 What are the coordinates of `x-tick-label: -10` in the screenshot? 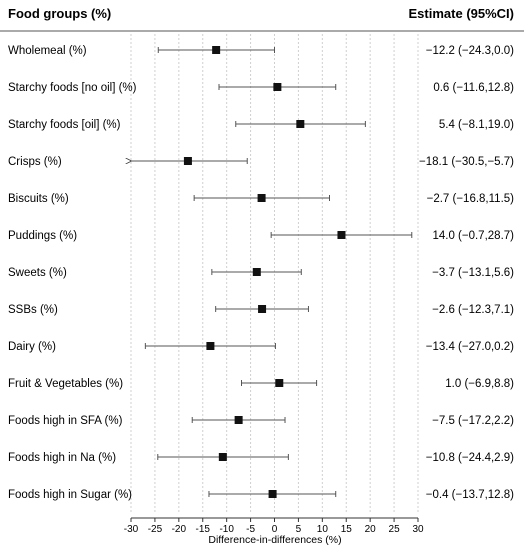 It's located at (226, 529).